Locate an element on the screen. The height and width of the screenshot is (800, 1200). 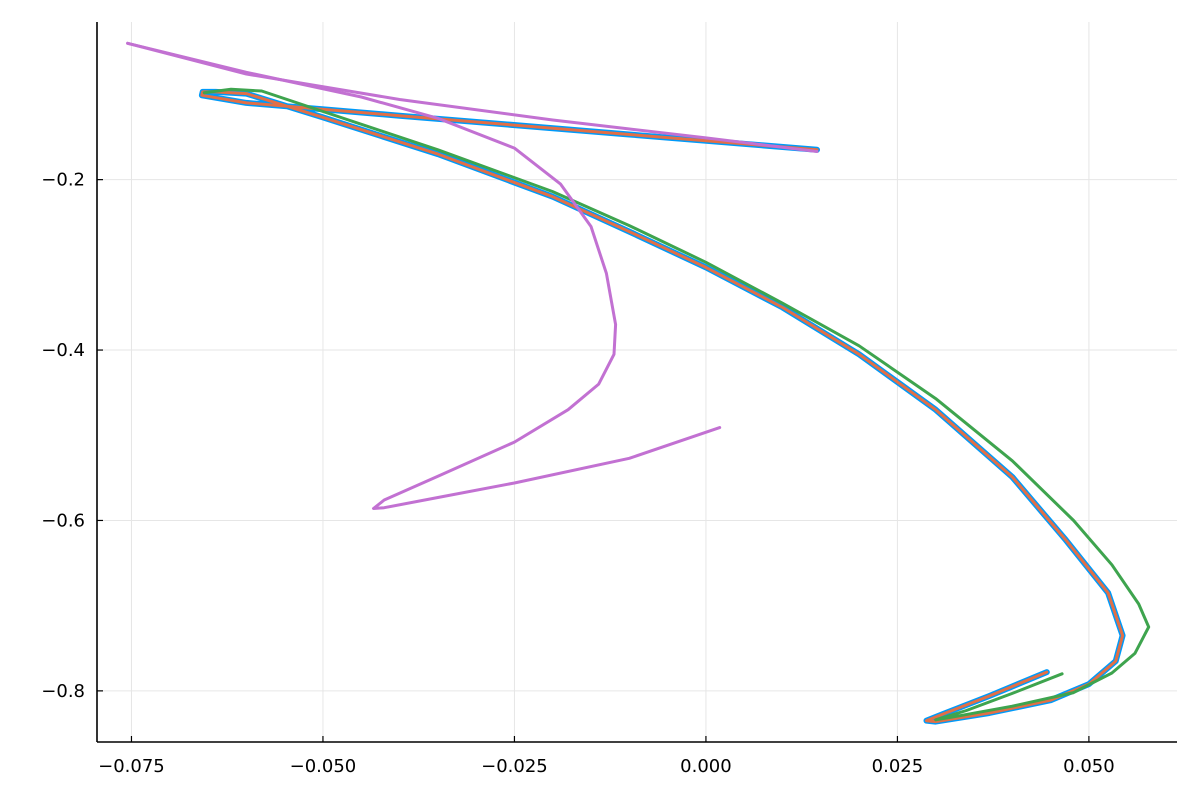
y-tick-label: −0.4 is located at coordinates (63, 350).